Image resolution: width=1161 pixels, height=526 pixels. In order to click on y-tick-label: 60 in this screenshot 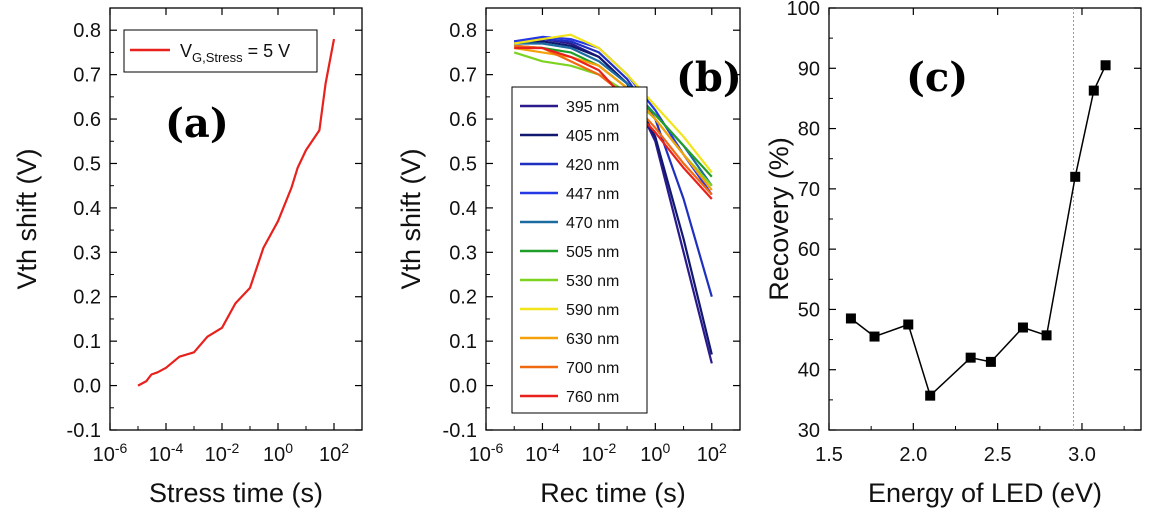, I will do `click(809, 250)`.